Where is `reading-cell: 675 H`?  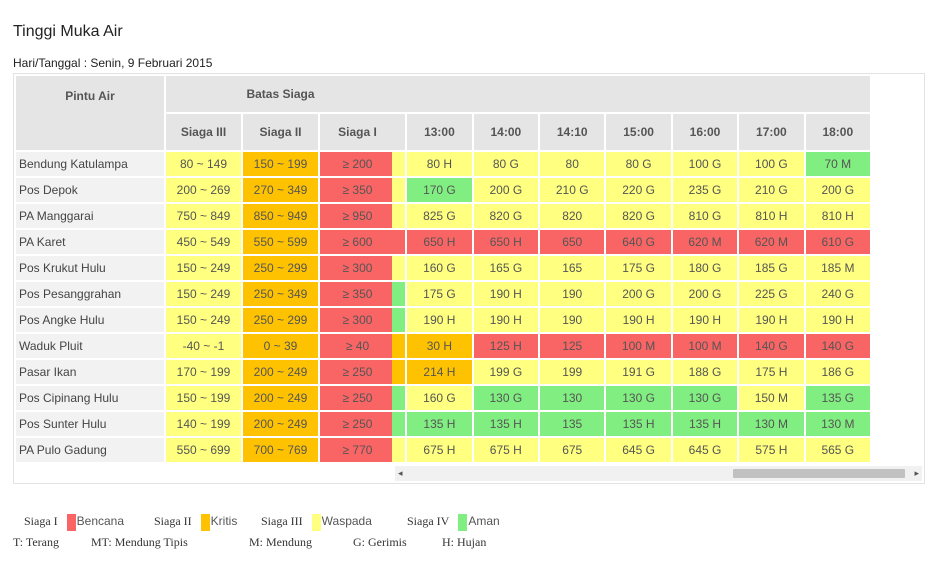 reading-cell: 675 H is located at coordinates (506, 450).